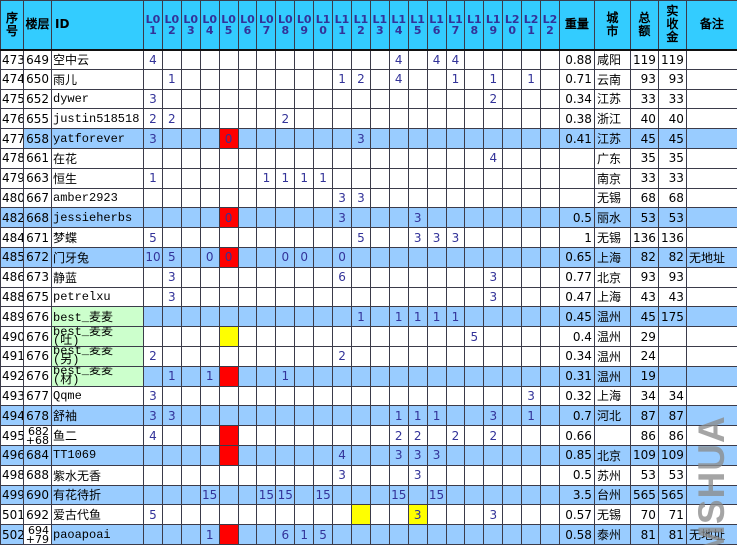 This screenshot has height=545, width=737. Describe the element at coordinates (672, 376) in the screenshot. I see `cell-received` at that location.